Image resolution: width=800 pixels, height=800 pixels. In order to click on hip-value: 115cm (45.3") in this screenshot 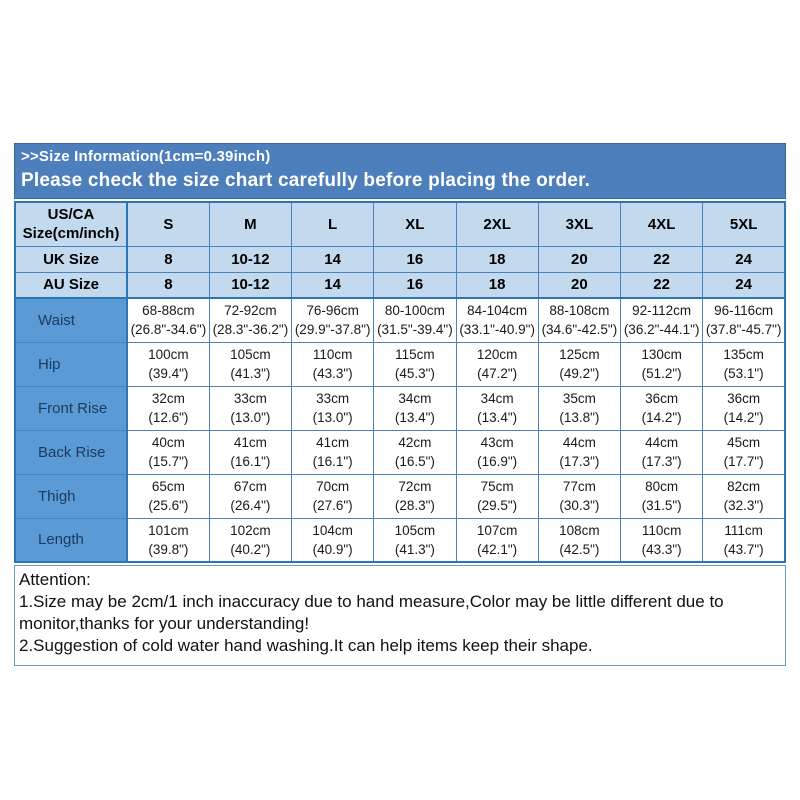, I will do `click(415, 364)`.